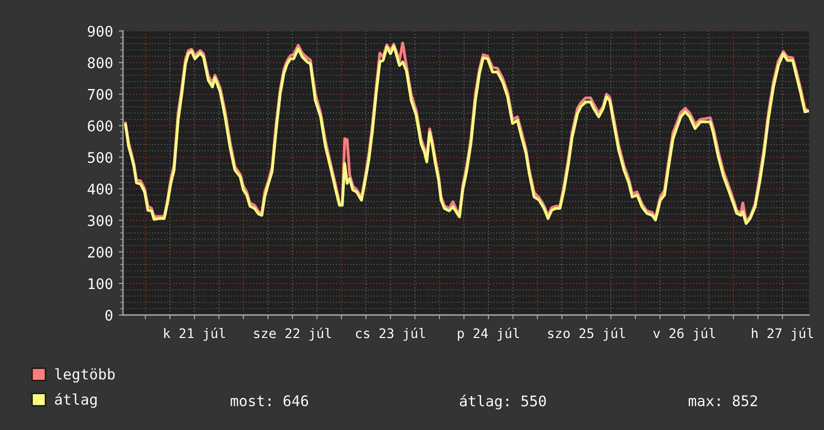 This screenshot has height=430, width=824. What do you see at coordinates (488, 334) in the screenshot?
I see `x-tick-label: p 24 júl` at bounding box center [488, 334].